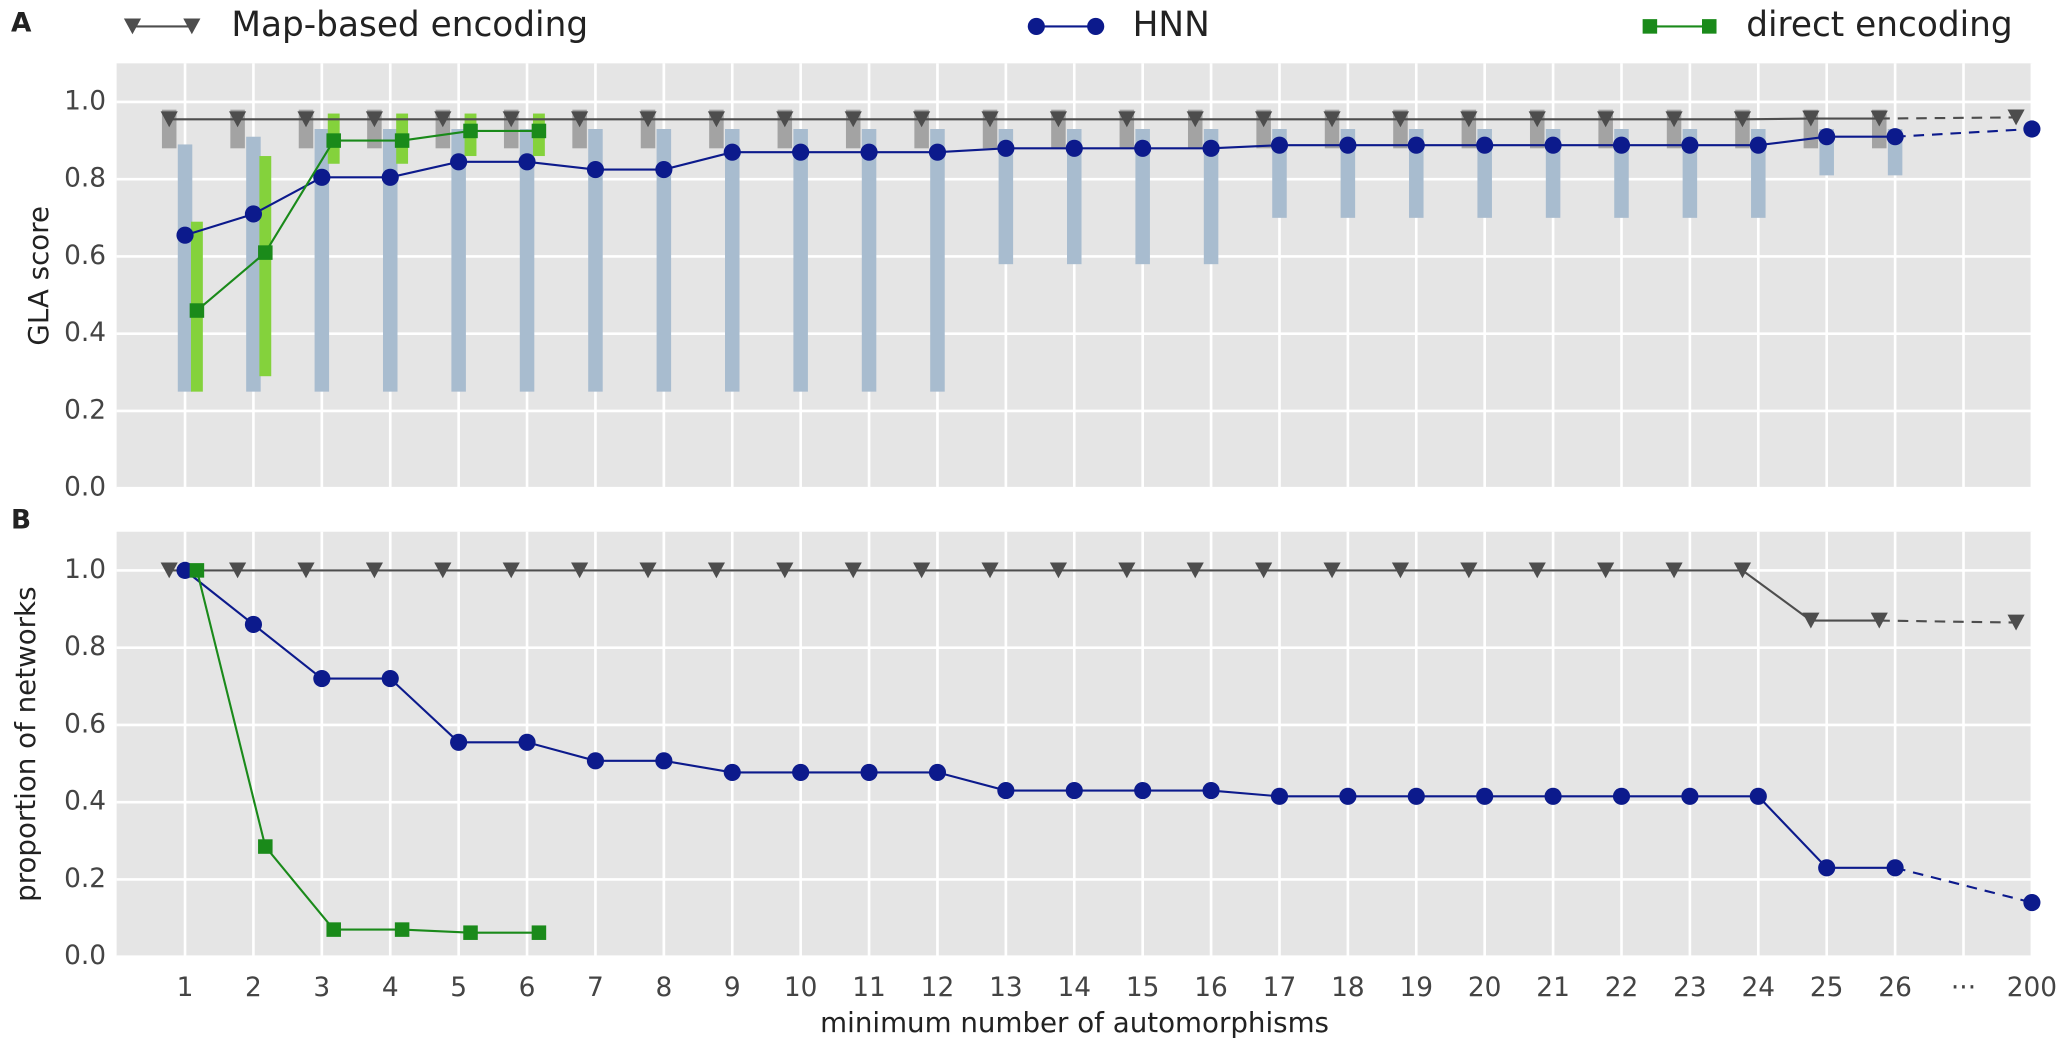  I want to click on x-tick-label: 8, so click(663, 988).